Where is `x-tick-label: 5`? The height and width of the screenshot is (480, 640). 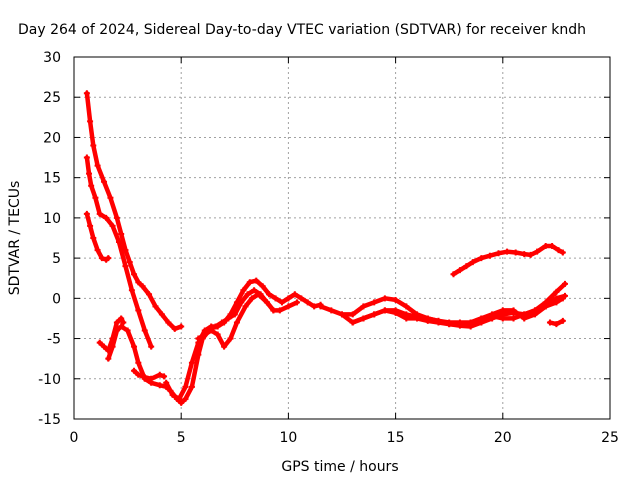
x-tick-label: 5 is located at coordinates (181, 438).